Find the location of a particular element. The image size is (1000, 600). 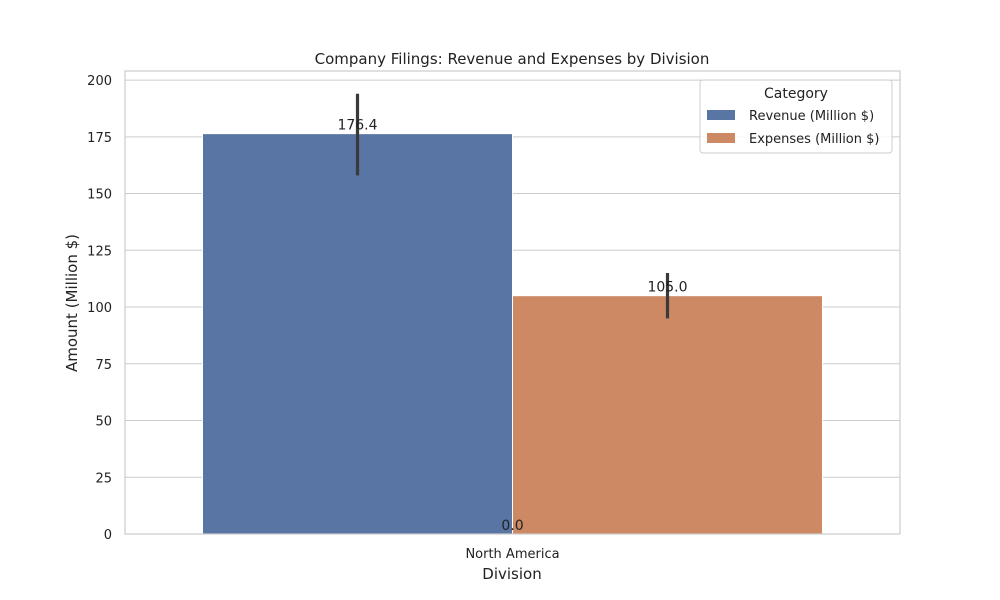

y-tick-label: 125 is located at coordinates (99, 251).